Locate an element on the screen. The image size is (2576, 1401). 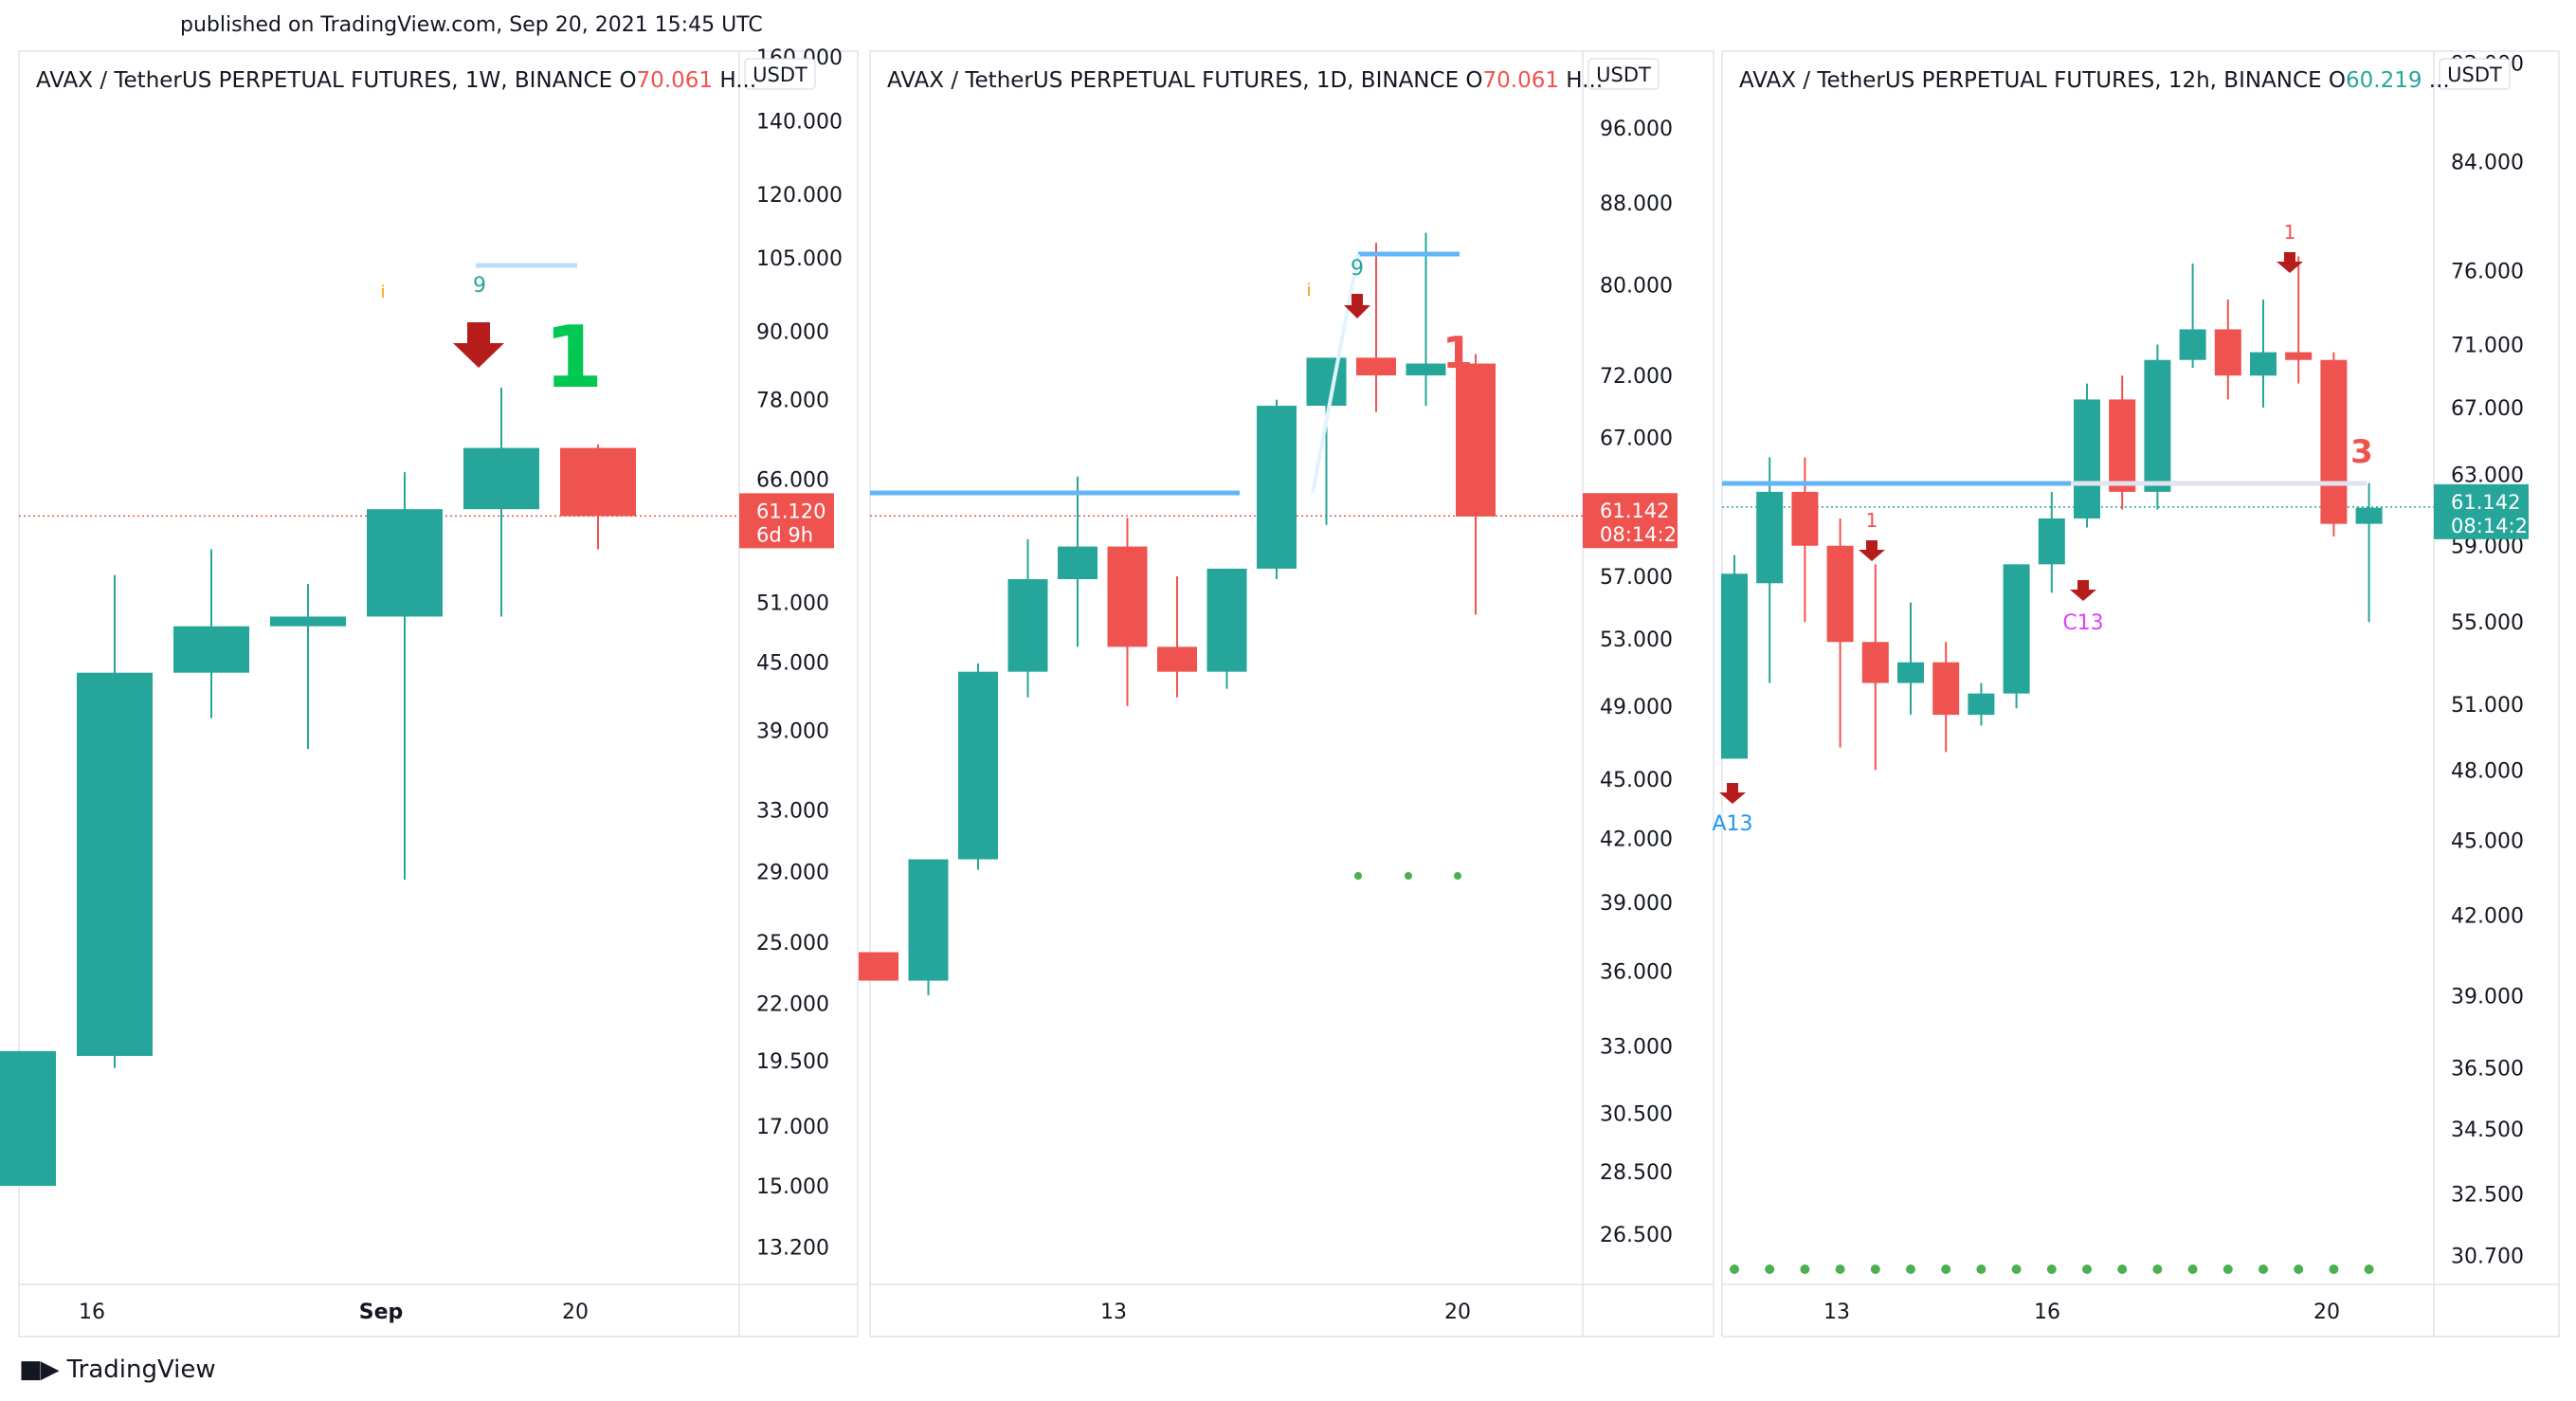
setup-count-label: 9 is located at coordinates (479, 286).